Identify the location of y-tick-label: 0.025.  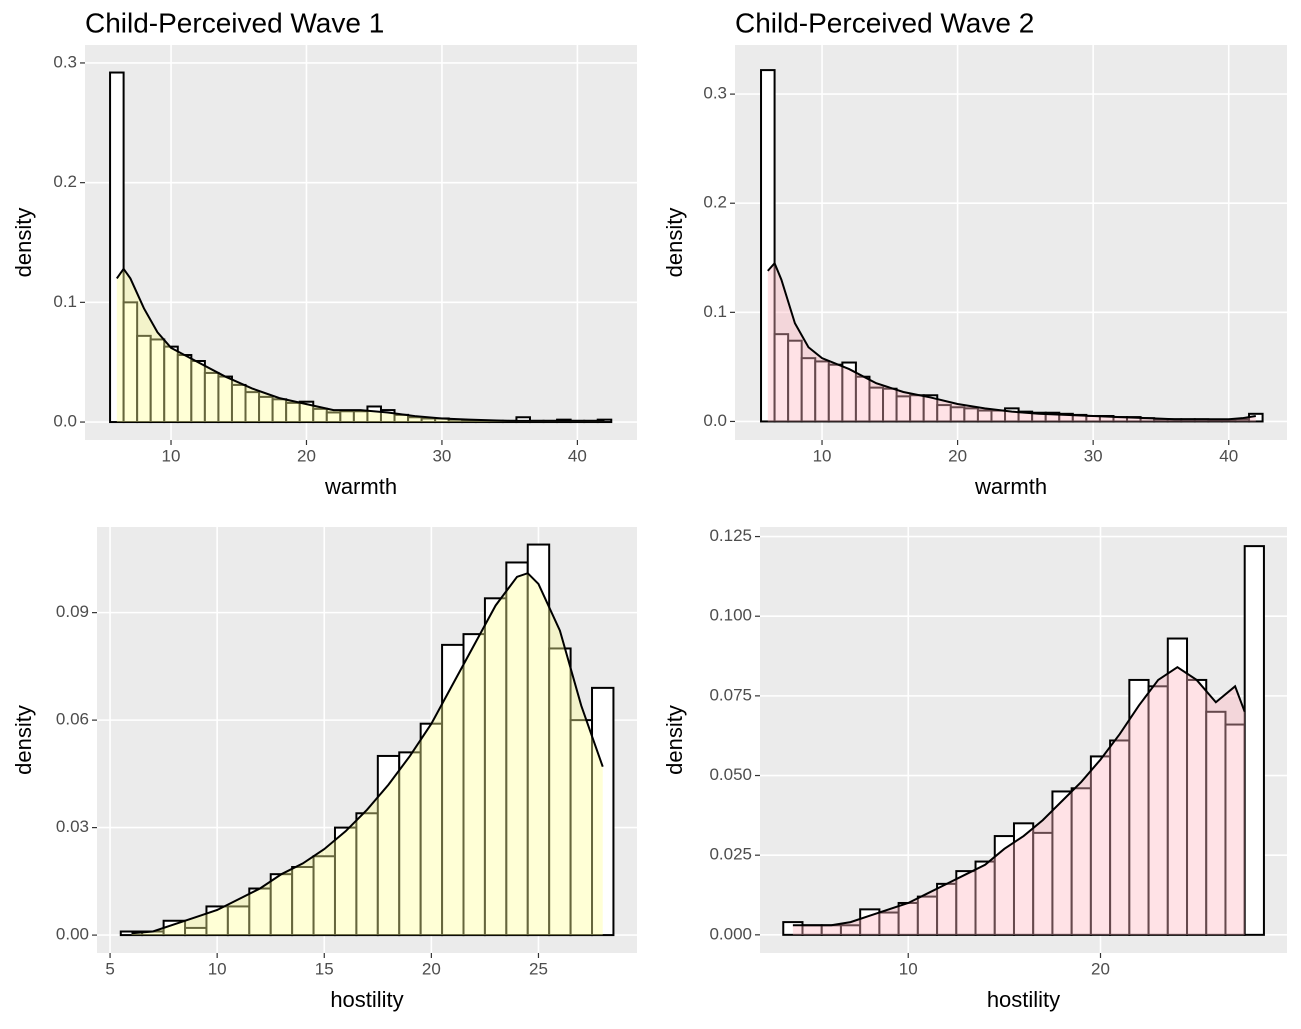
(730, 854).